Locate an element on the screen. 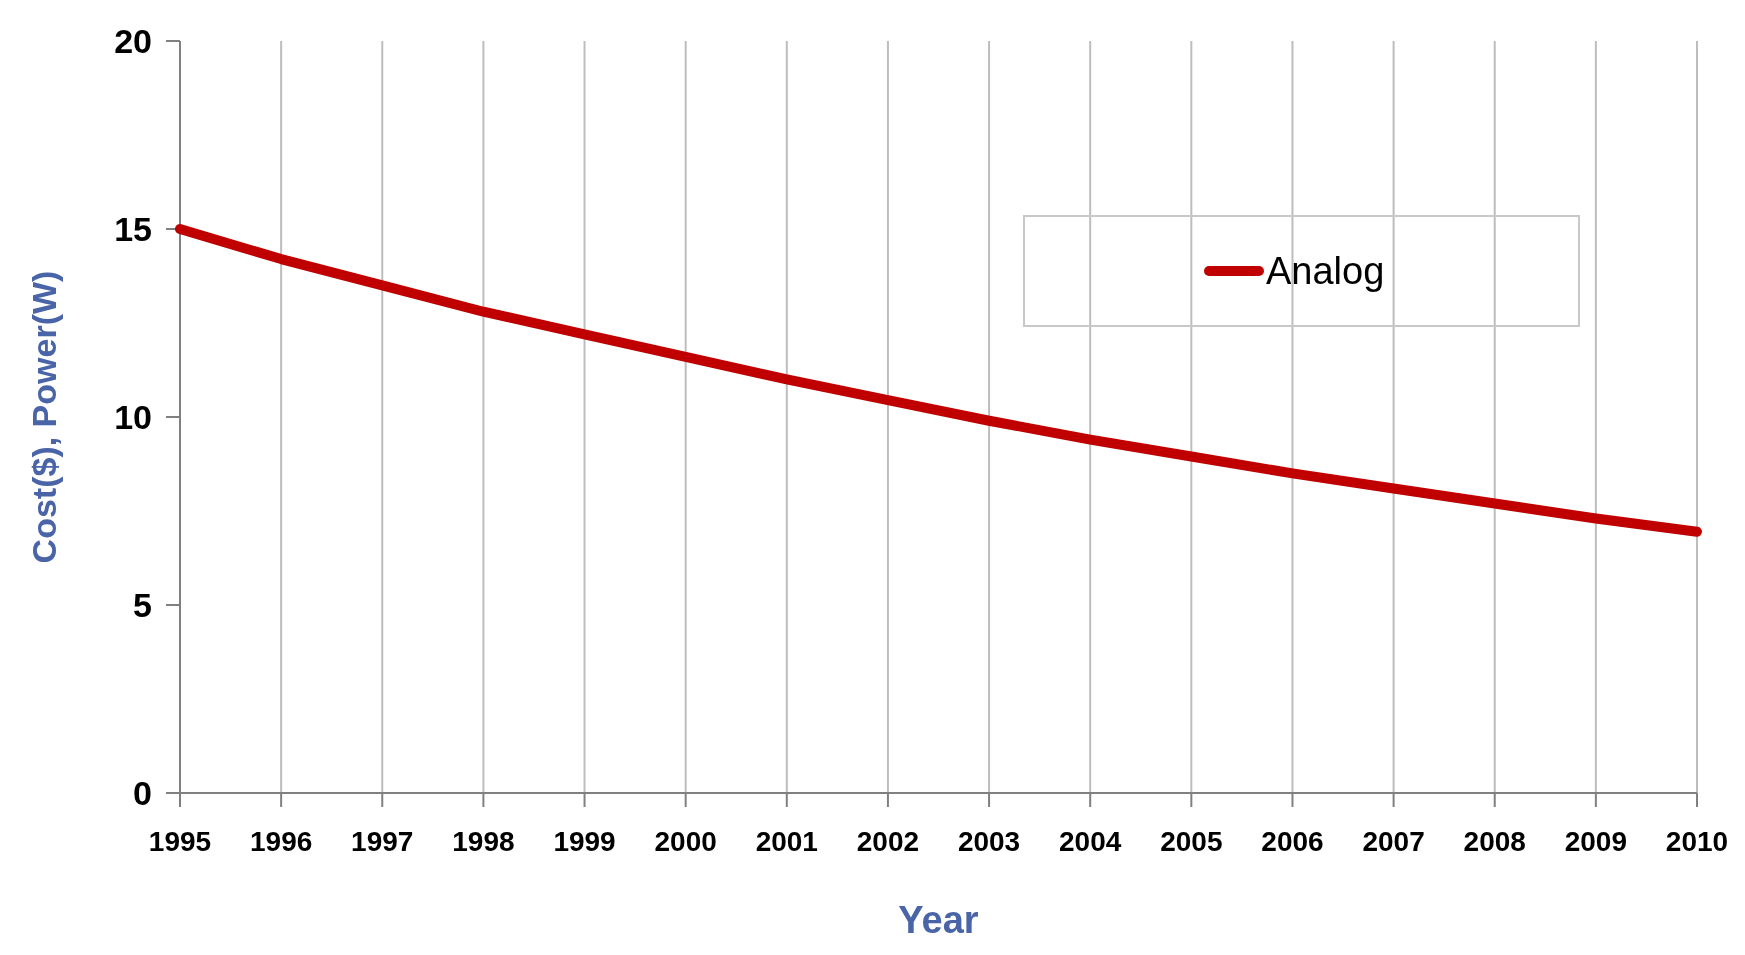 This screenshot has height=955, width=1745. y-tick-label: 0 is located at coordinates (142, 792).